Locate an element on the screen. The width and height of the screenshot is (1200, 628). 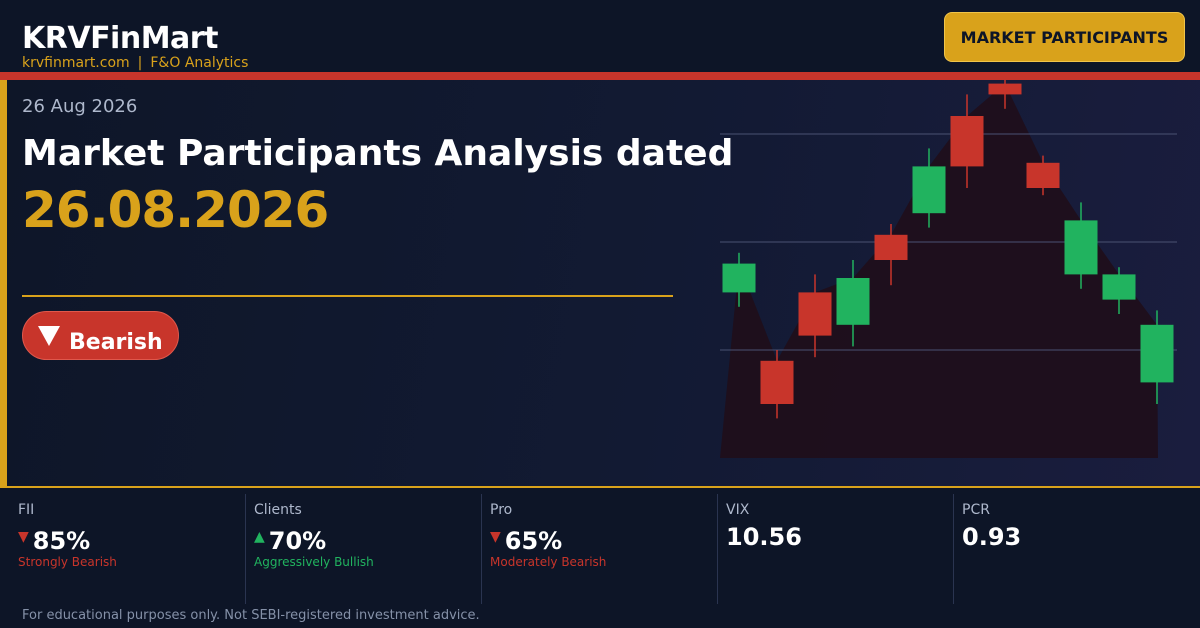
chart-grid is located at coordinates (948, 242).